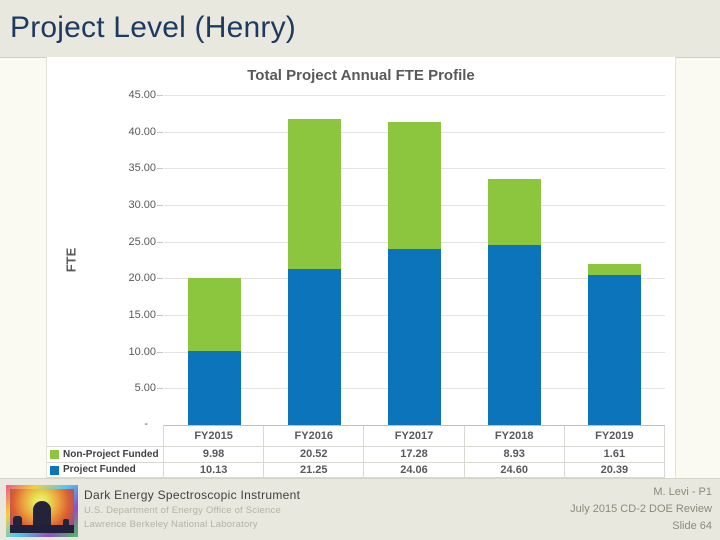 Image resolution: width=720 pixels, height=540 pixels. What do you see at coordinates (142, 351) in the screenshot?
I see `y-axis-tick-label: 10.00` at bounding box center [142, 351].